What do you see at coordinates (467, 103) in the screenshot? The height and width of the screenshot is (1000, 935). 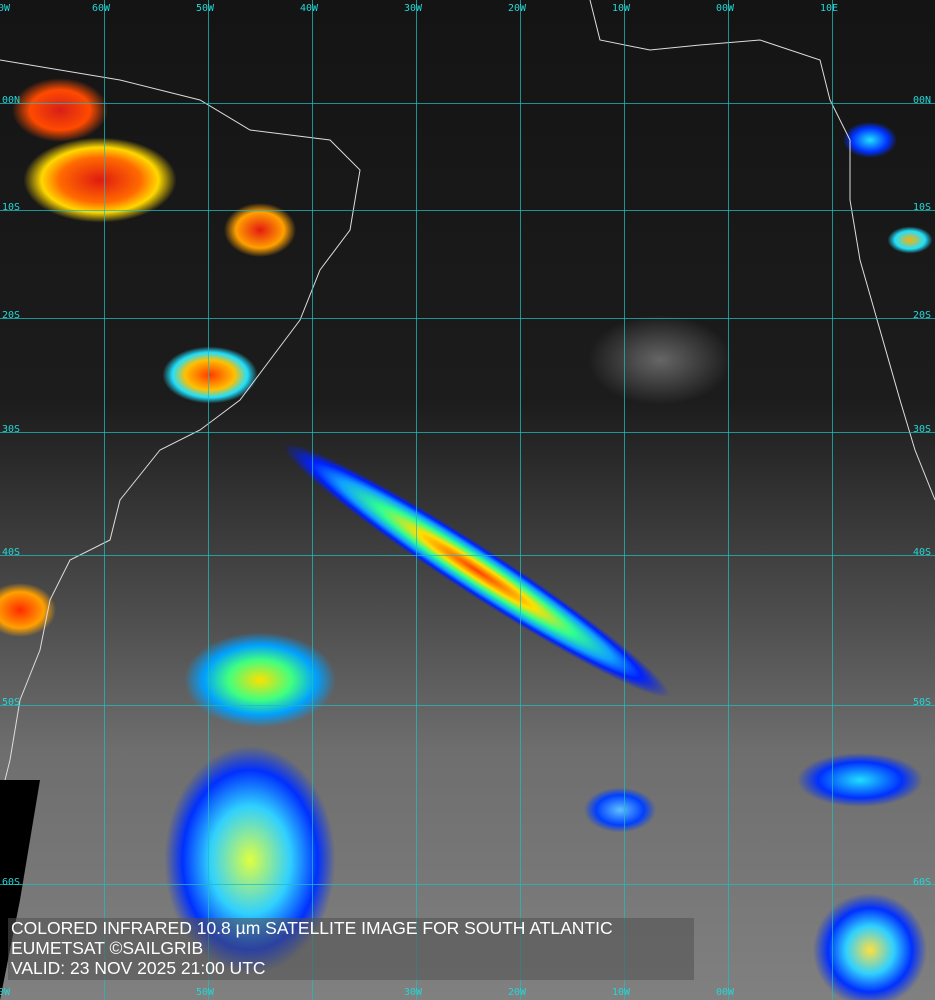 I see `parallel-00n` at bounding box center [467, 103].